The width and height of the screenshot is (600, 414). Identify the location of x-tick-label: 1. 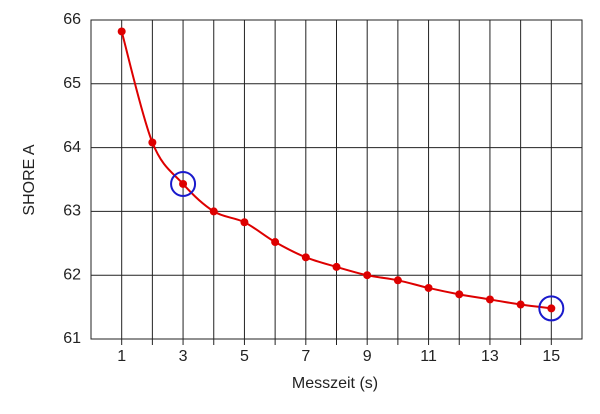
(121, 356).